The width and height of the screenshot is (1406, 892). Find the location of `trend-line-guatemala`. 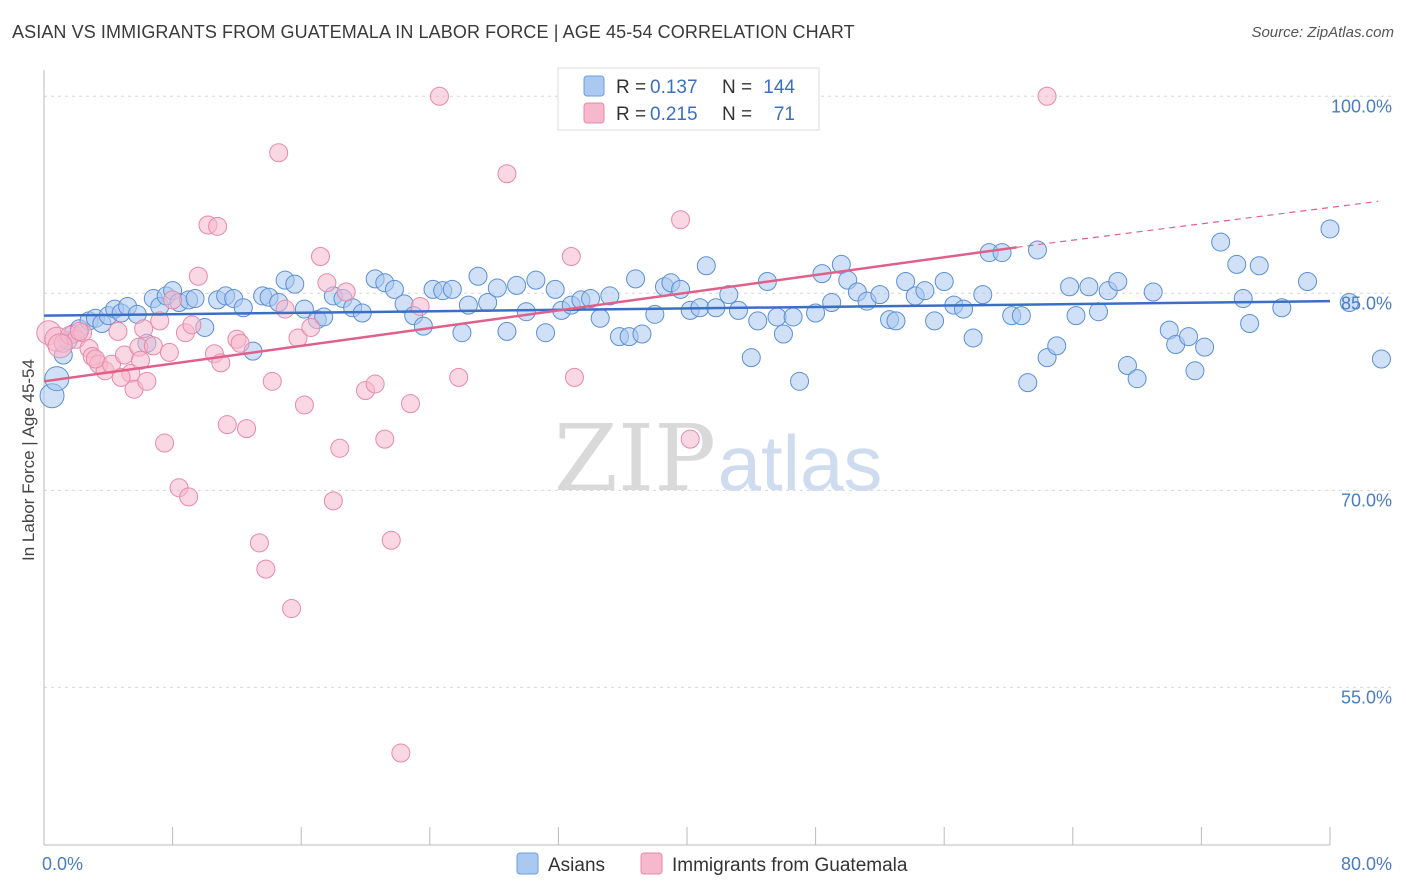

trend-line-guatemala is located at coordinates (530, 314).